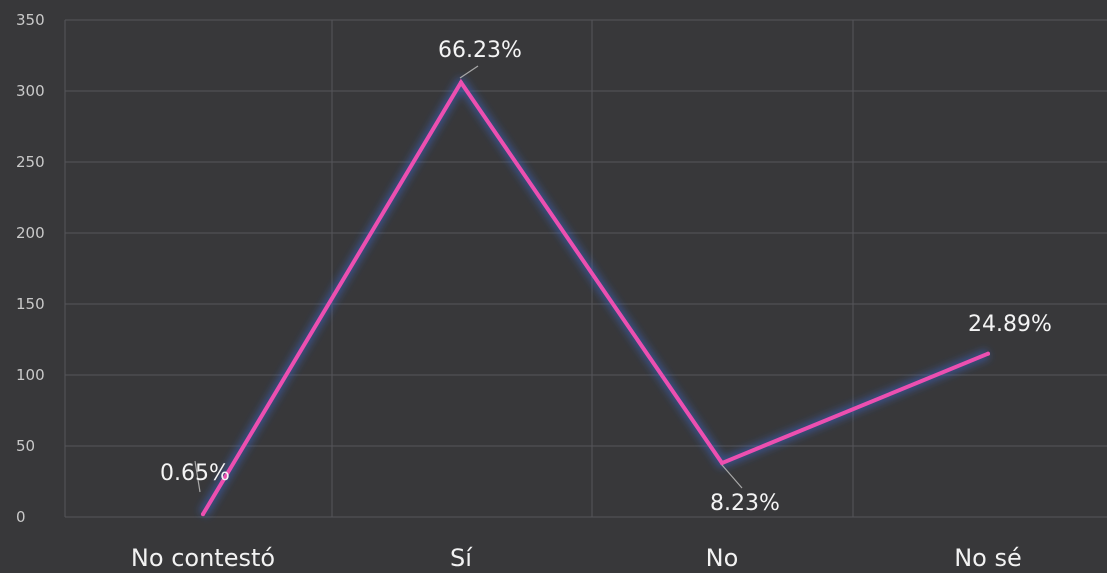 Image resolution: width=1107 pixels, height=573 pixels. I want to click on data-label: 66.23%, so click(480, 50).